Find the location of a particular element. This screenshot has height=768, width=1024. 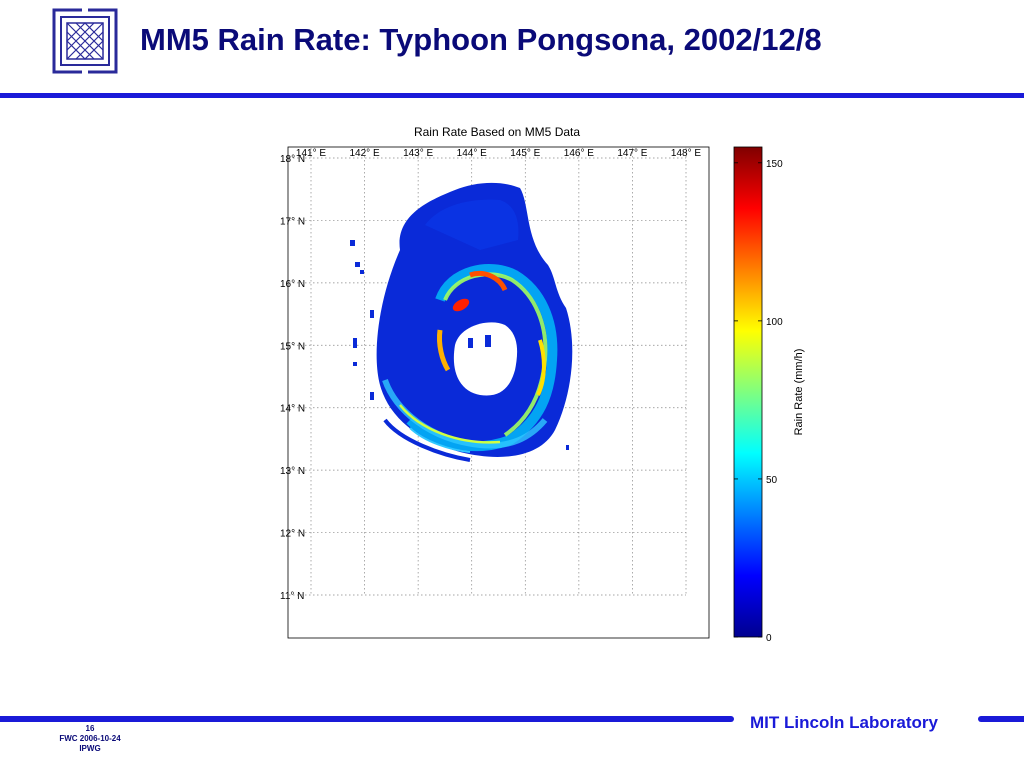

slide-footer: 16 FWC 2006-10-24 IPWG is located at coordinates (90, 739).